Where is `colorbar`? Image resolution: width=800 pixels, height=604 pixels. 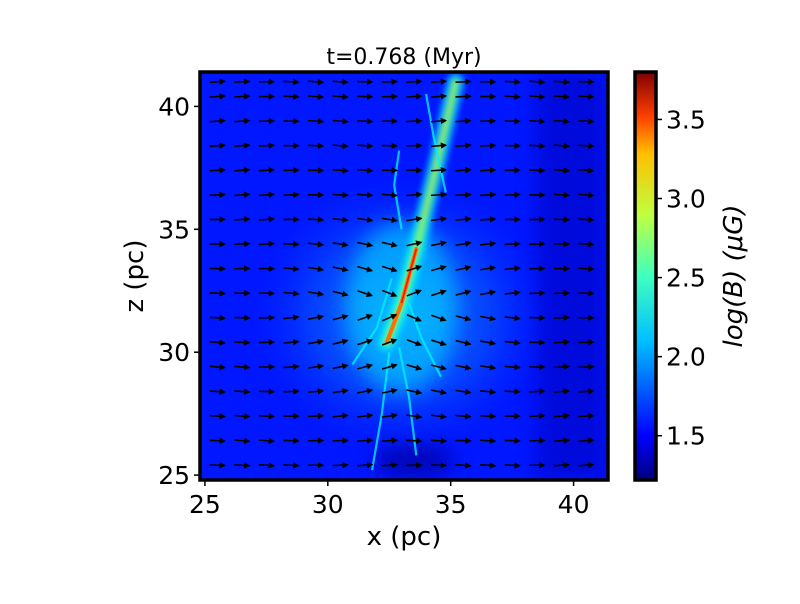
colorbar is located at coordinates (645, 276).